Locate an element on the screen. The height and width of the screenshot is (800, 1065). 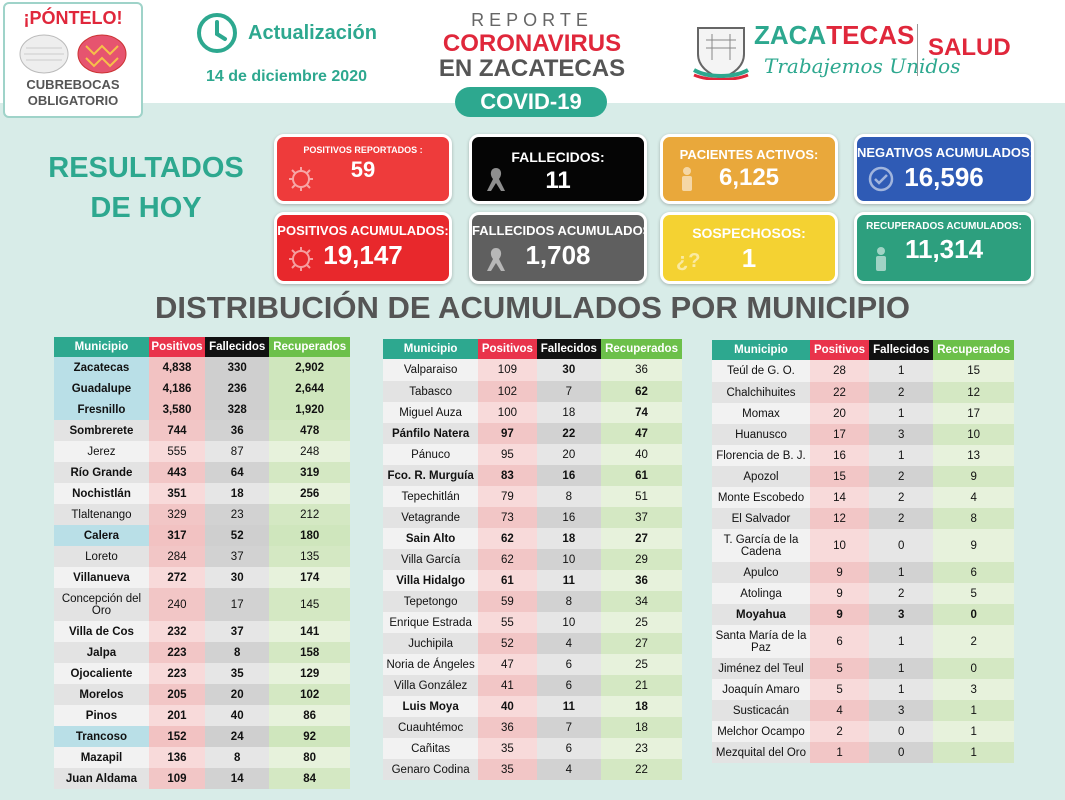
recuperados-cell: 248 is located at coordinates (309, 451).